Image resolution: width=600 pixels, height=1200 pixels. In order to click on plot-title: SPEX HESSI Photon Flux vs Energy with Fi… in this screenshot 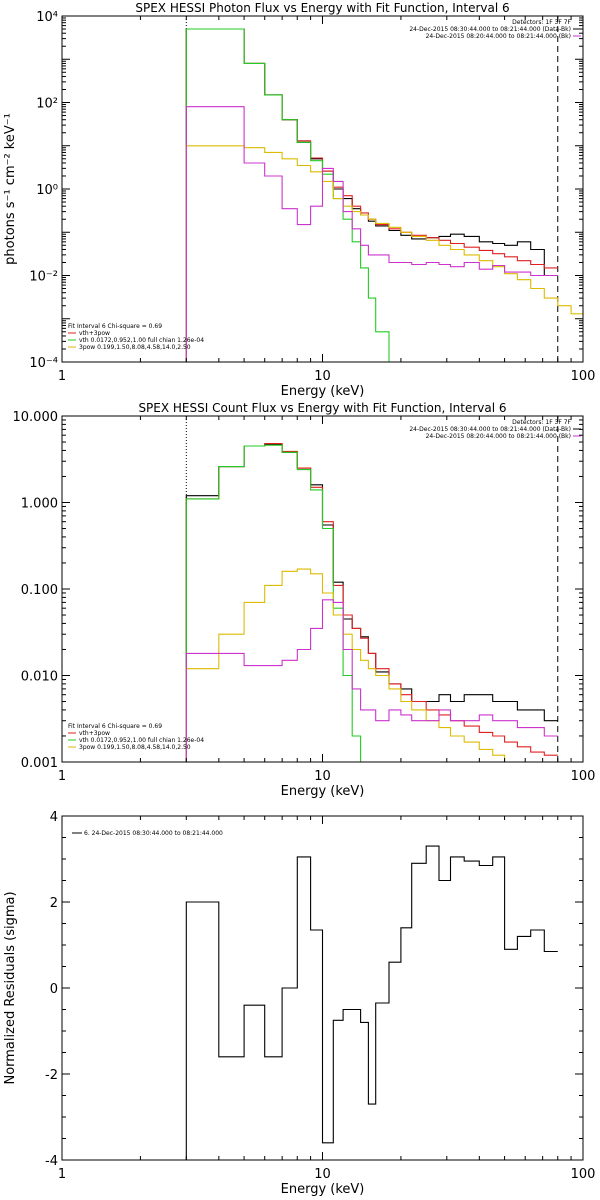, I will do `click(322, 8)`.